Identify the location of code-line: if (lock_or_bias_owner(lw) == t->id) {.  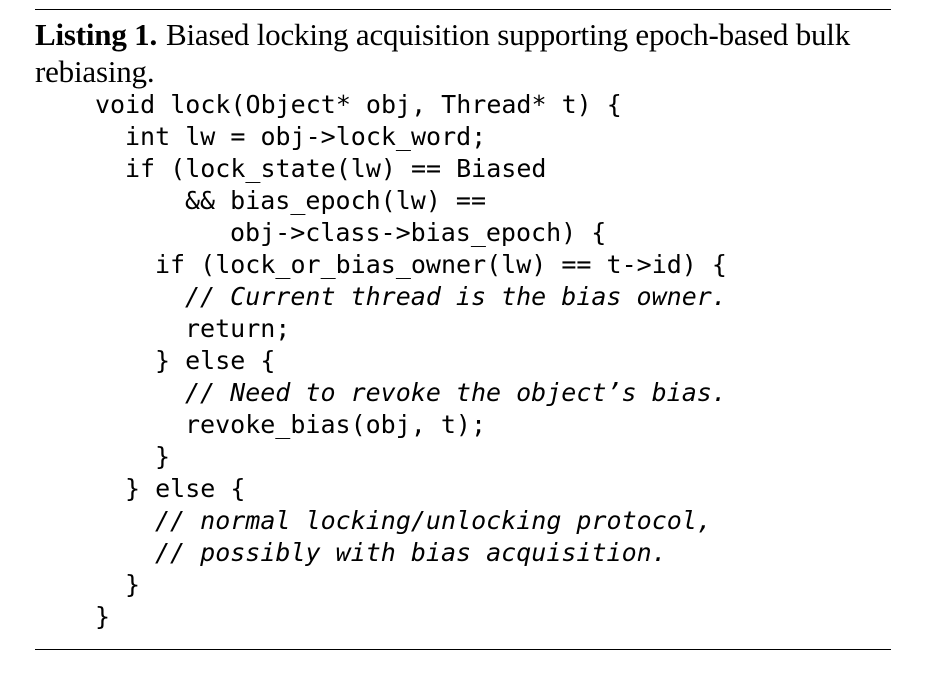
(411, 265).